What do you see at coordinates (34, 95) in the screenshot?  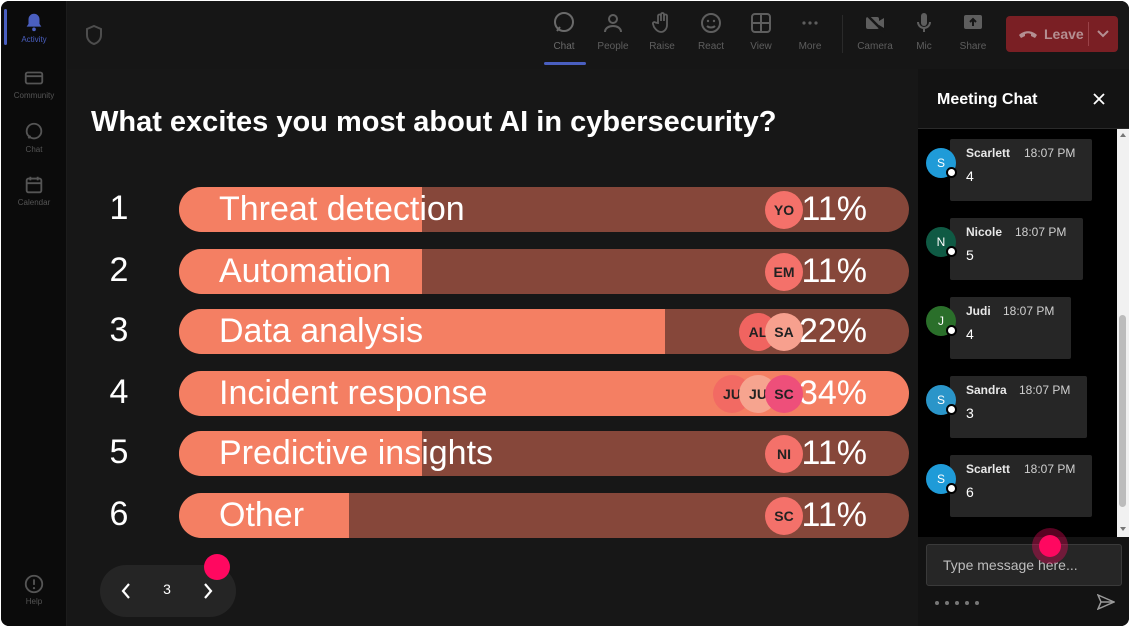 I see `rail-item-label: Community` at bounding box center [34, 95].